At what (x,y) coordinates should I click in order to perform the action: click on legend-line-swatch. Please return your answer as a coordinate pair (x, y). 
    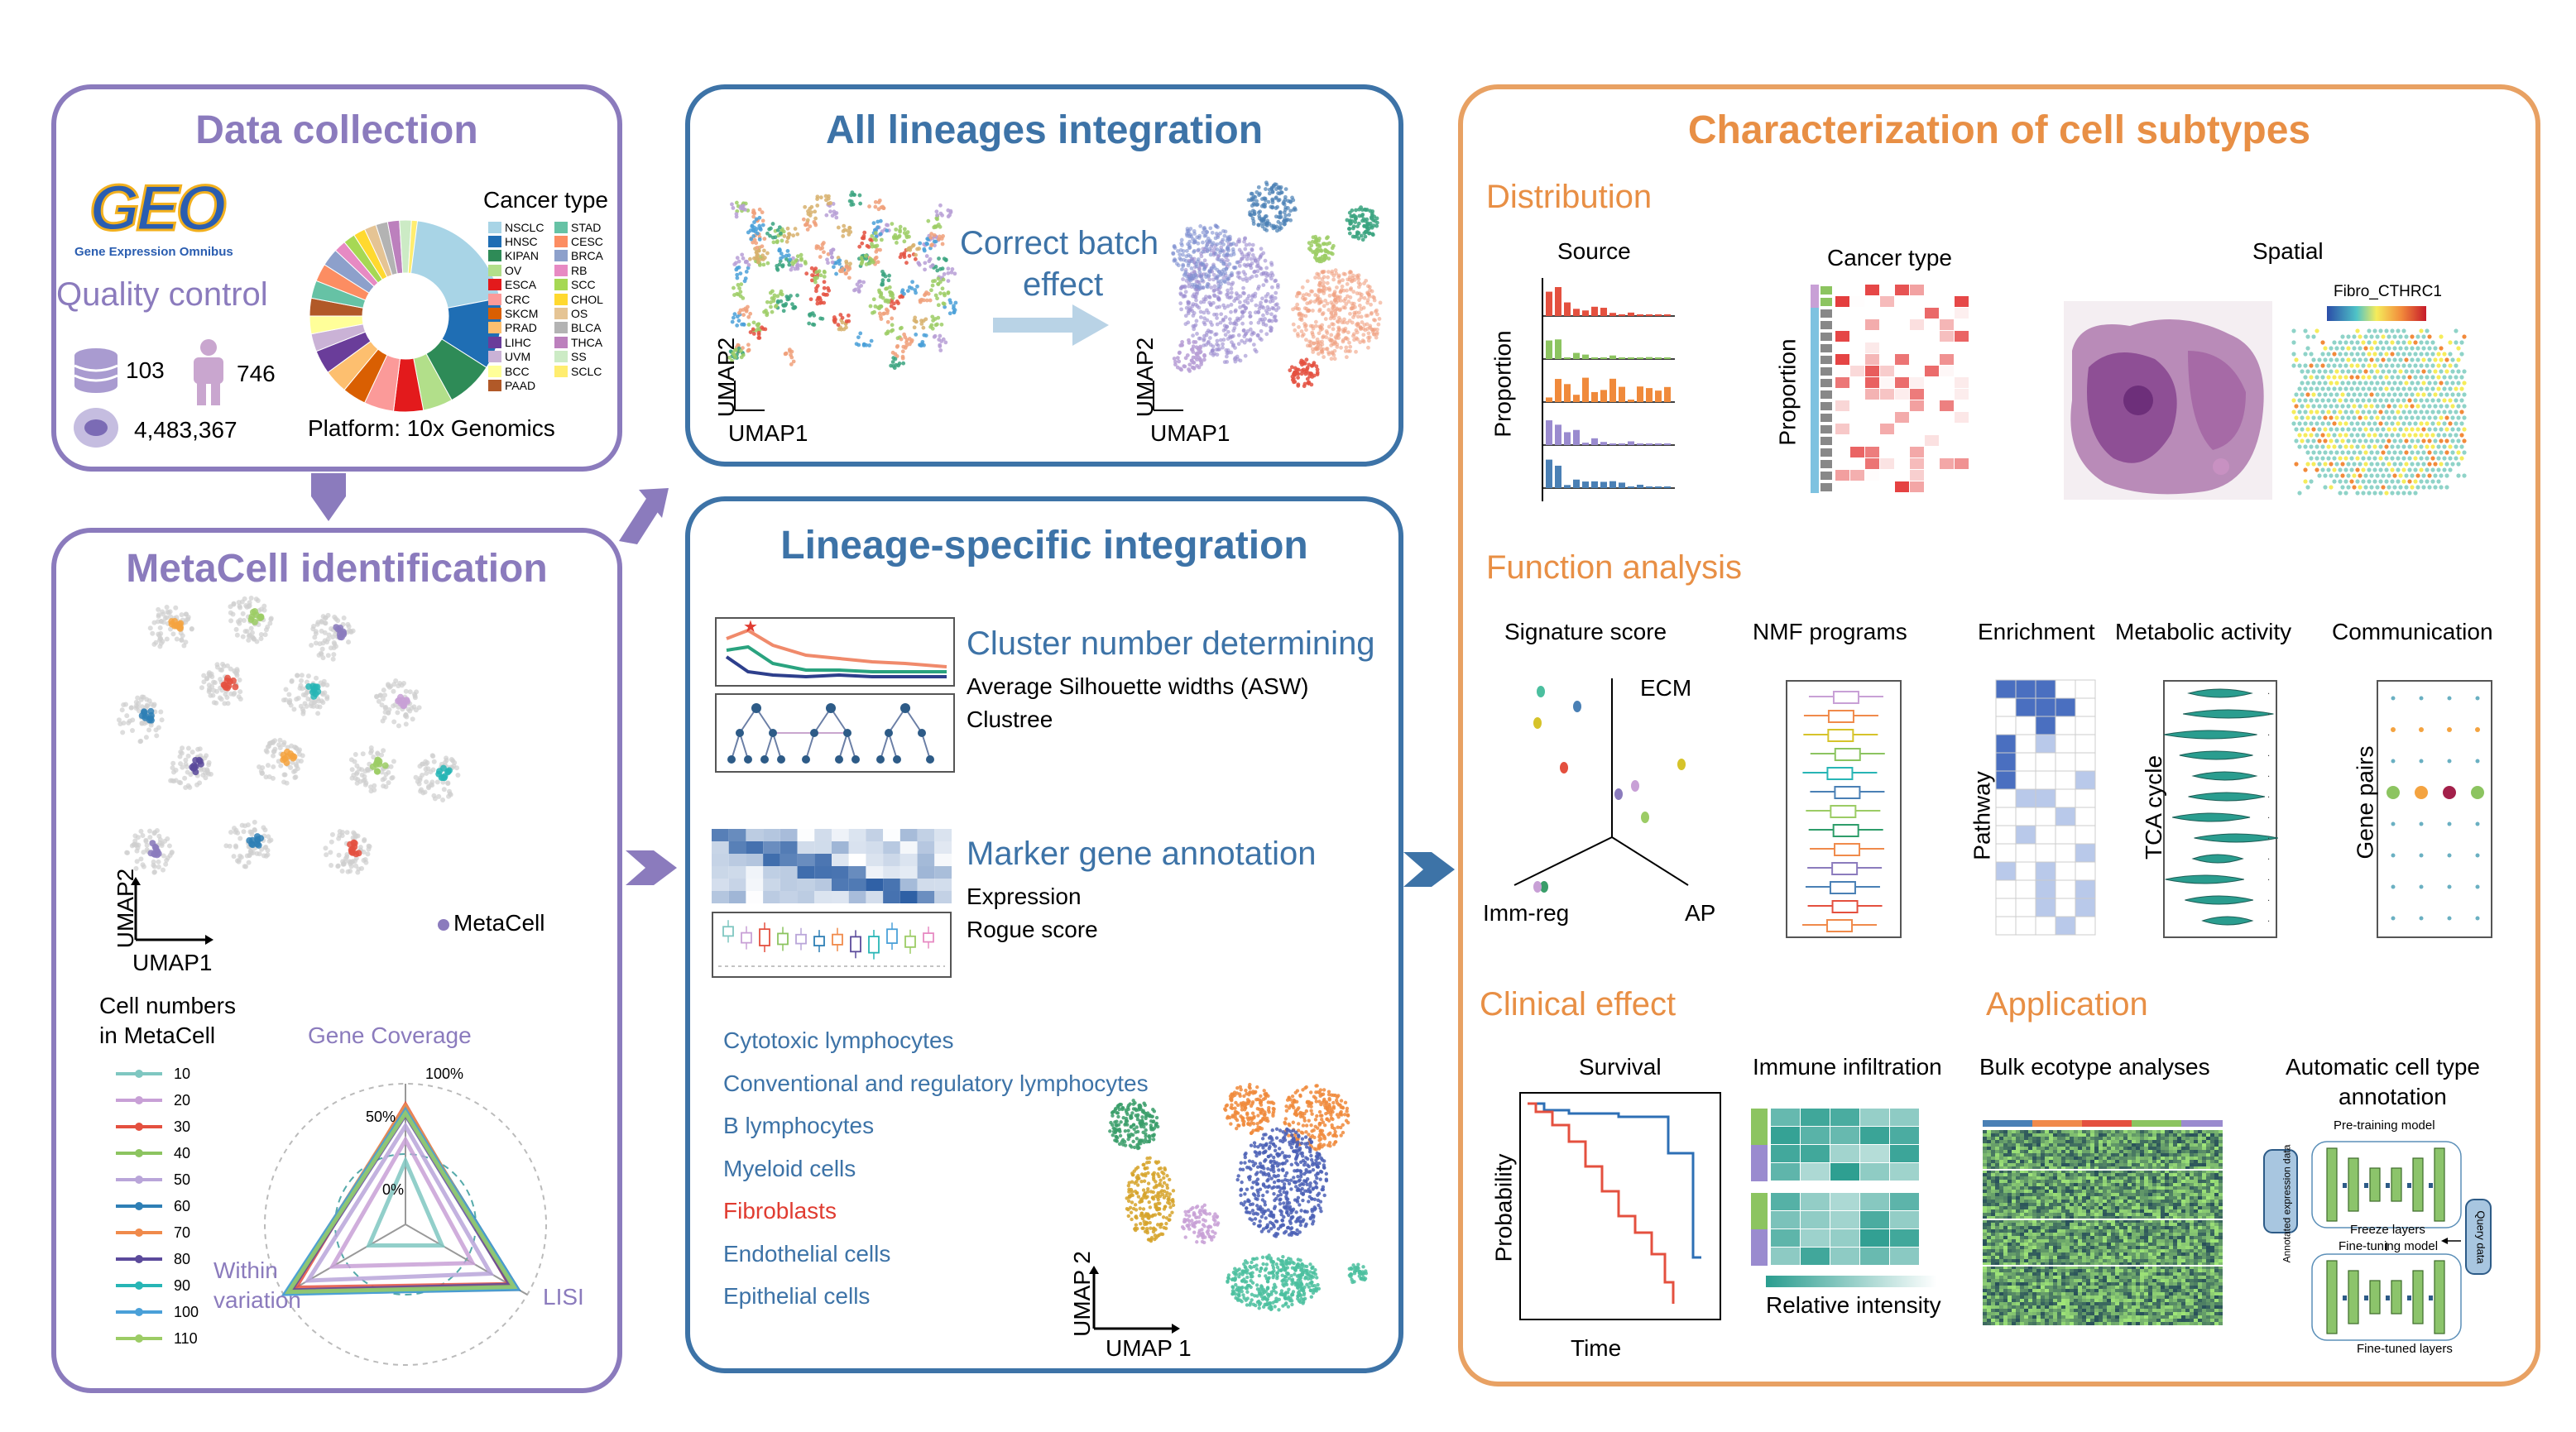
    Looking at the image, I should click on (139, 1206).